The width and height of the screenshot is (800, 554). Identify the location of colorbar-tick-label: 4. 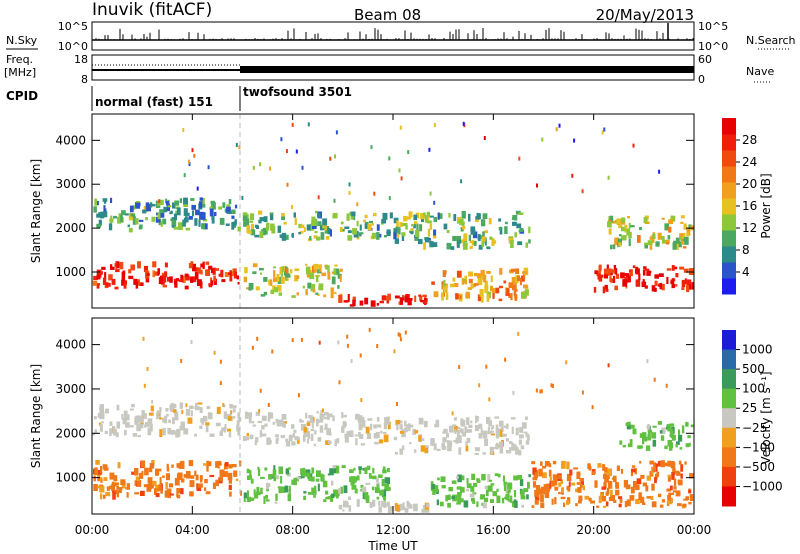
(746, 272).